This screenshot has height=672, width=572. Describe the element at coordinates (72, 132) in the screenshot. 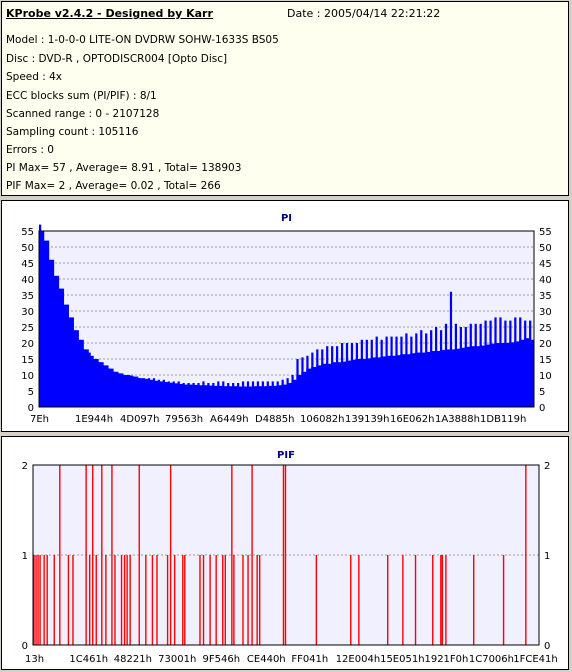

I see `info-sampling: Sampling count : 105116` at that location.